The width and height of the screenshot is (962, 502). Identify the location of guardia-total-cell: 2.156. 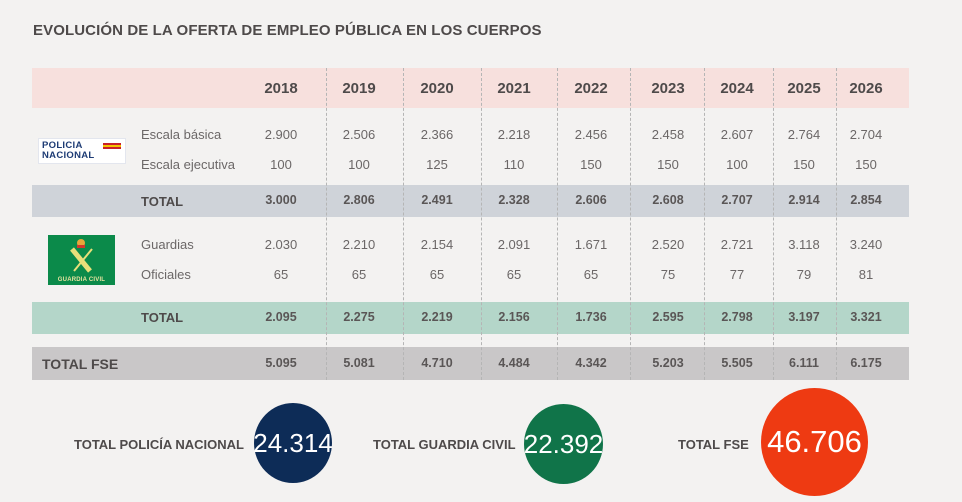
(514, 317).